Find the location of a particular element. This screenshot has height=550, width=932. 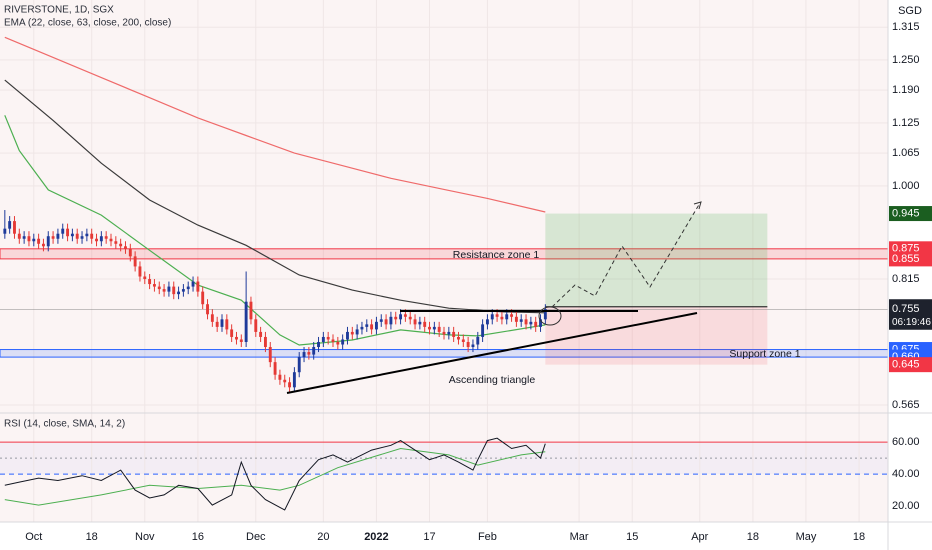

rsi-line is located at coordinates (275, 474).